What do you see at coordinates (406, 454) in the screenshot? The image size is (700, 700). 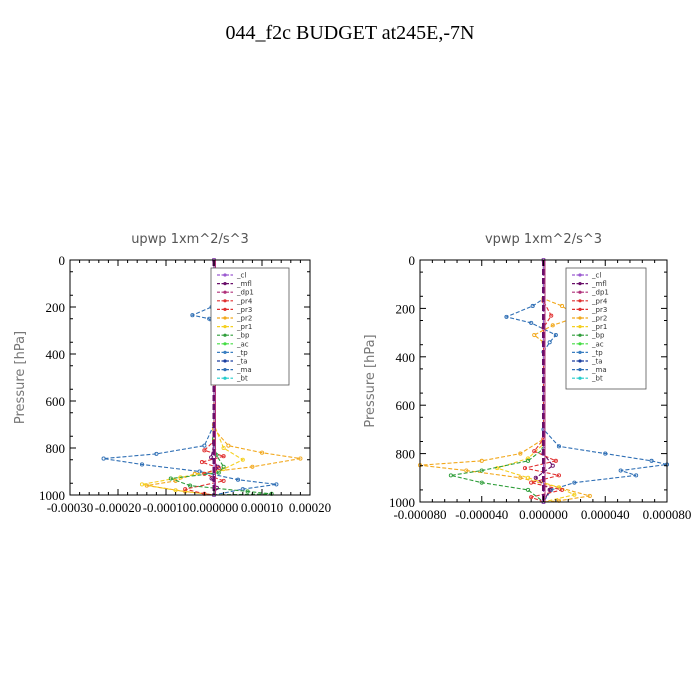 I see `y-tick-label: 800` at bounding box center [406, 454].